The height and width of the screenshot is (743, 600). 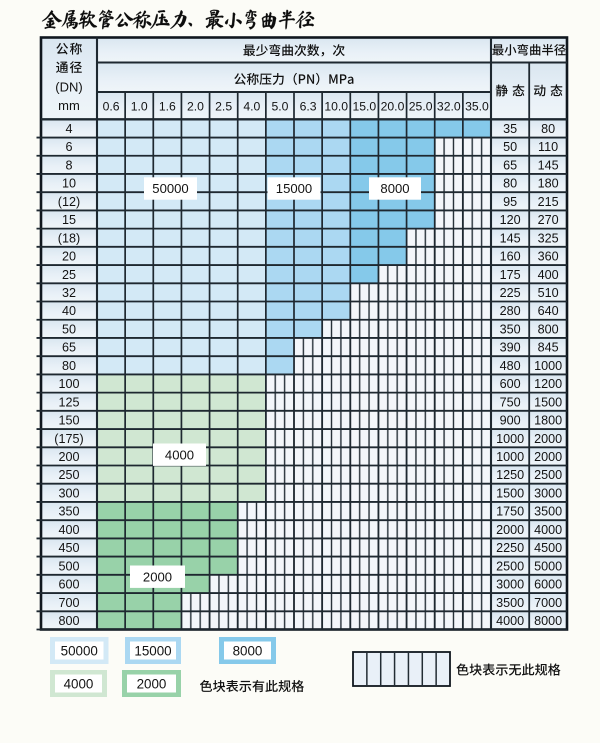 I want to click on svg-text: 270, so click(x=548, y=220).